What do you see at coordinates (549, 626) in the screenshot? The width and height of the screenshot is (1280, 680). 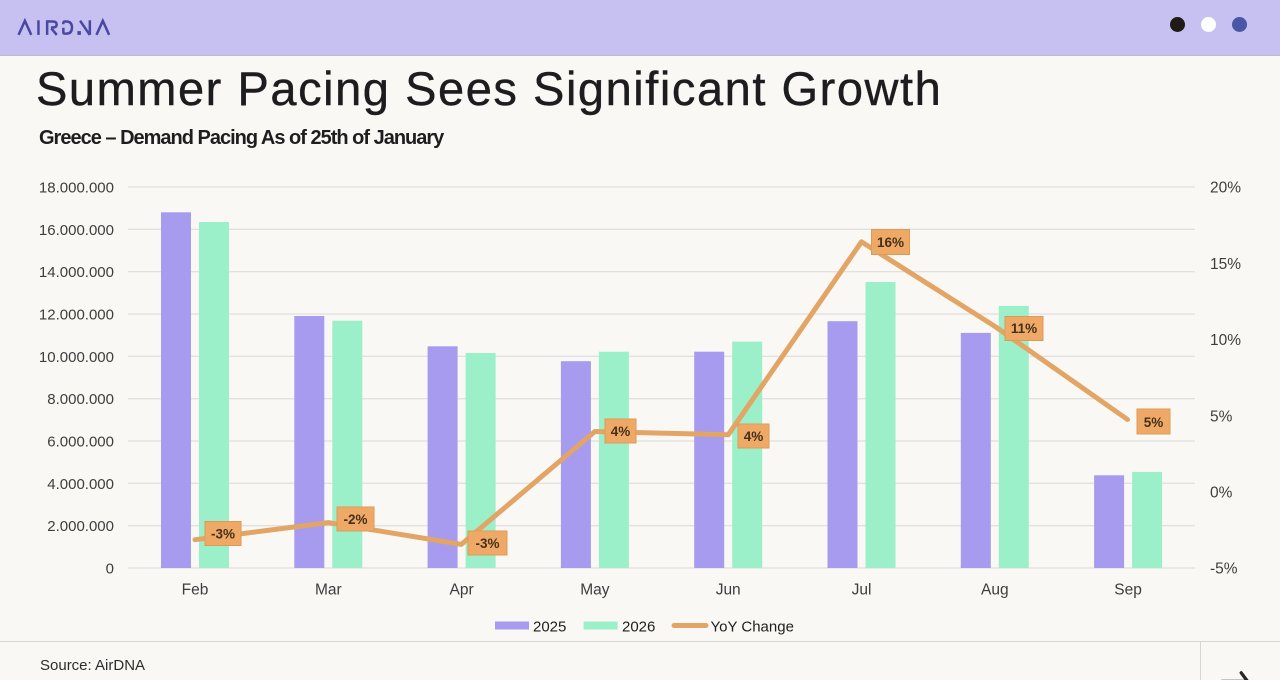 I see `svg-text: 2025` at bounding box center [549, 626].